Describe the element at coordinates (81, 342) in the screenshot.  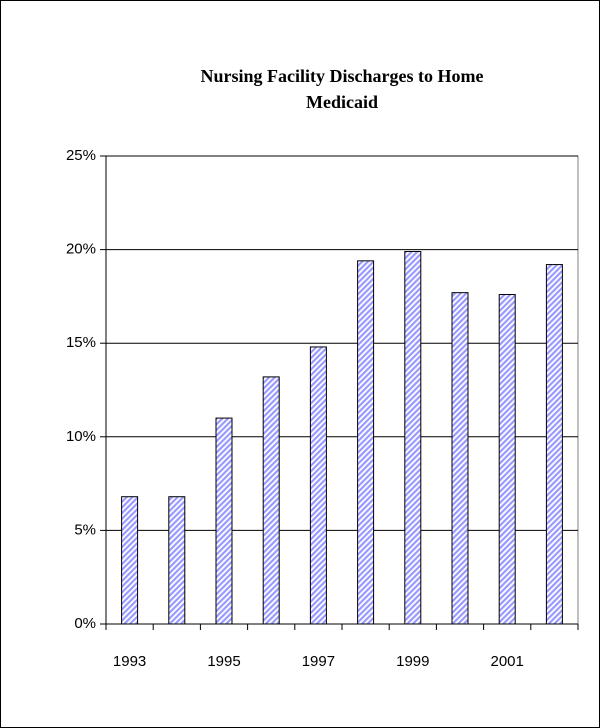
I see `y-tick-label: 15%` at that location.